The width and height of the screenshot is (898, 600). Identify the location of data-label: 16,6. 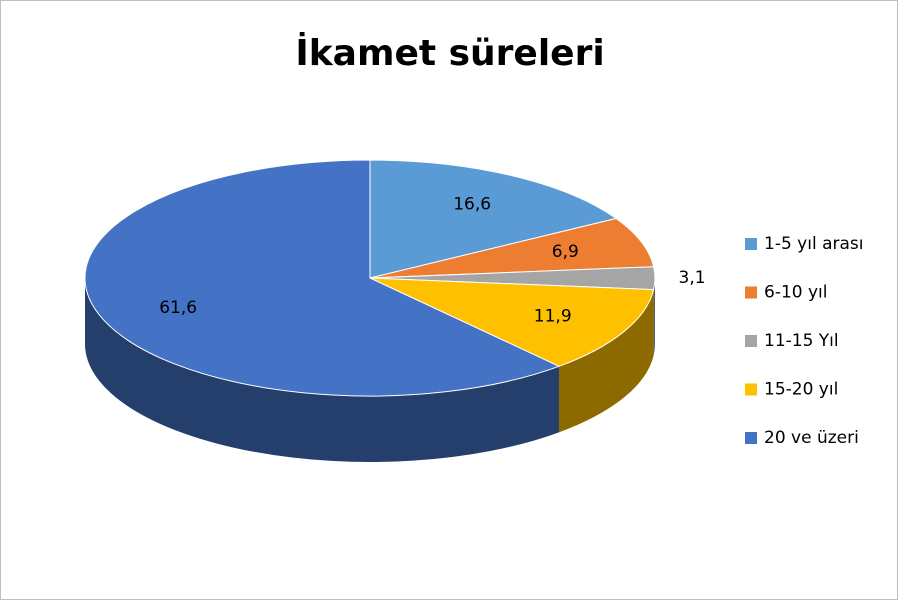
(472, 204).